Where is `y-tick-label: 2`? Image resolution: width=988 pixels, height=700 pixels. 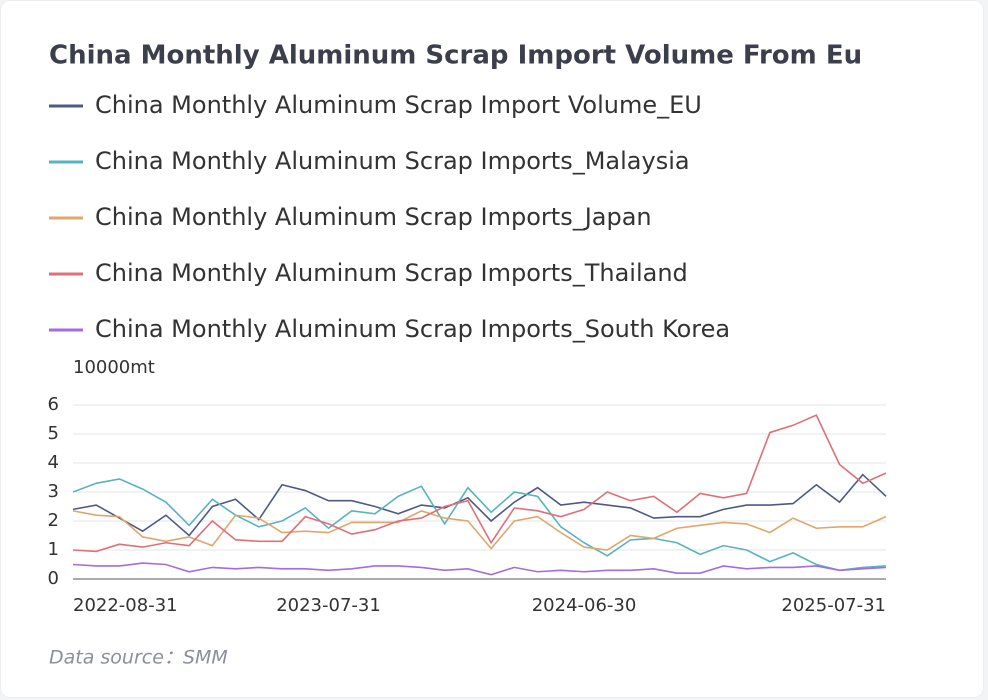
y-tick-label: 2 is located at coordinates (53, 520).